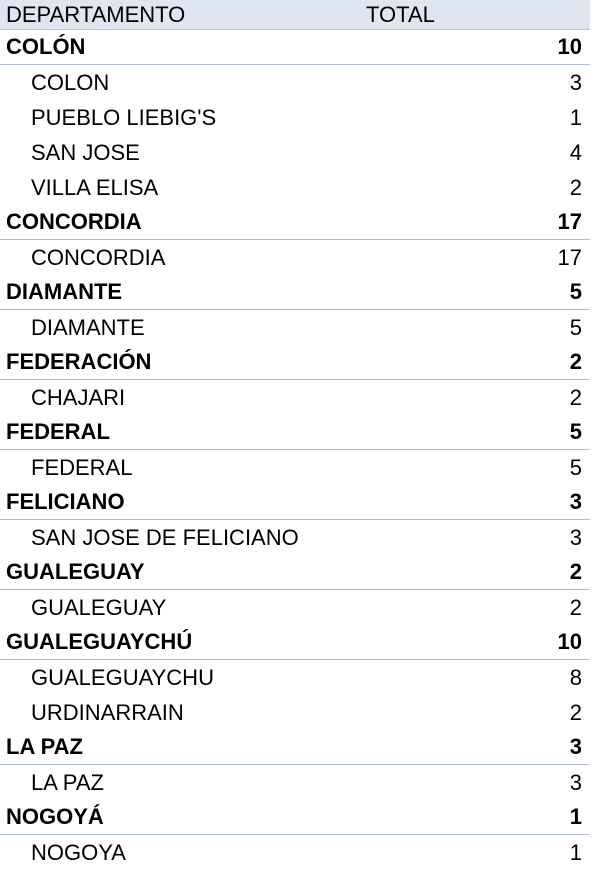 The width and height of the screenshot is (596, 878). What do you see at coordinates (295, 712) in the screenshot?
I see `table-row: URDINARRAIN 2` at bounding box center [295, 712].